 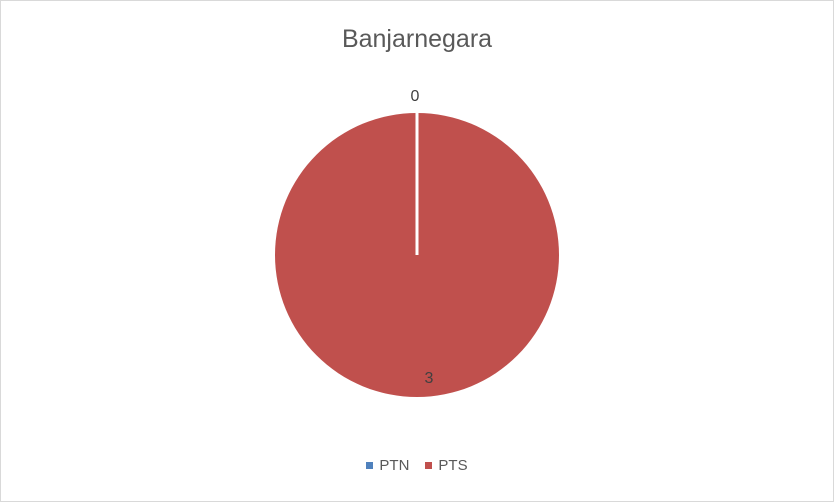 I want to click on legend: PTN PTS, so click(x=417, y=465).